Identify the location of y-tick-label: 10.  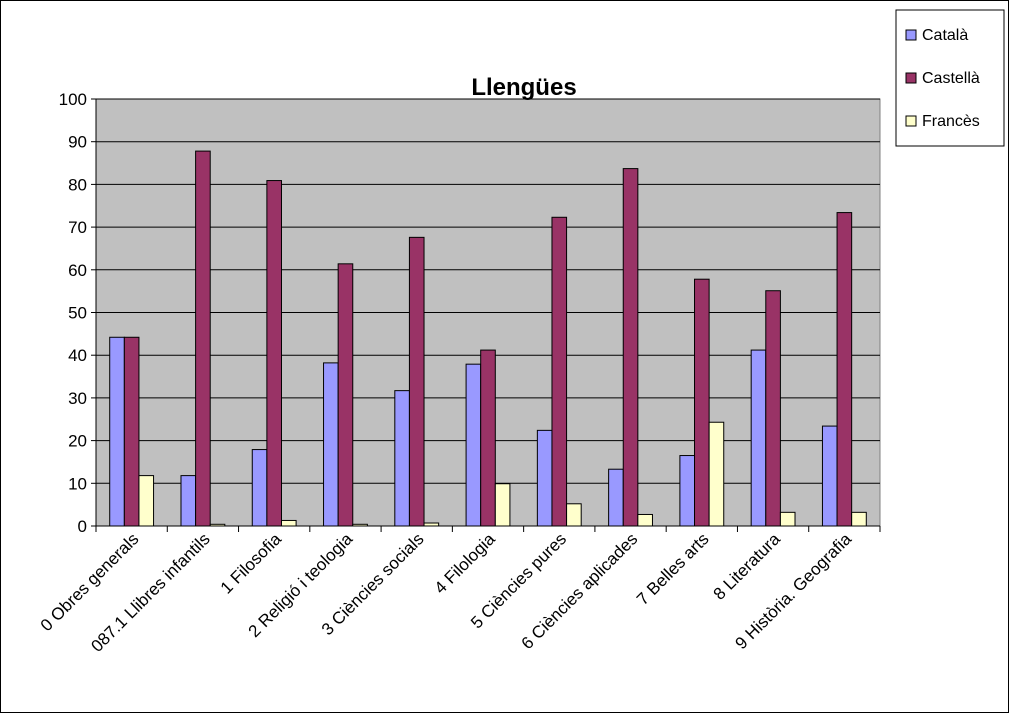
(77, 483).